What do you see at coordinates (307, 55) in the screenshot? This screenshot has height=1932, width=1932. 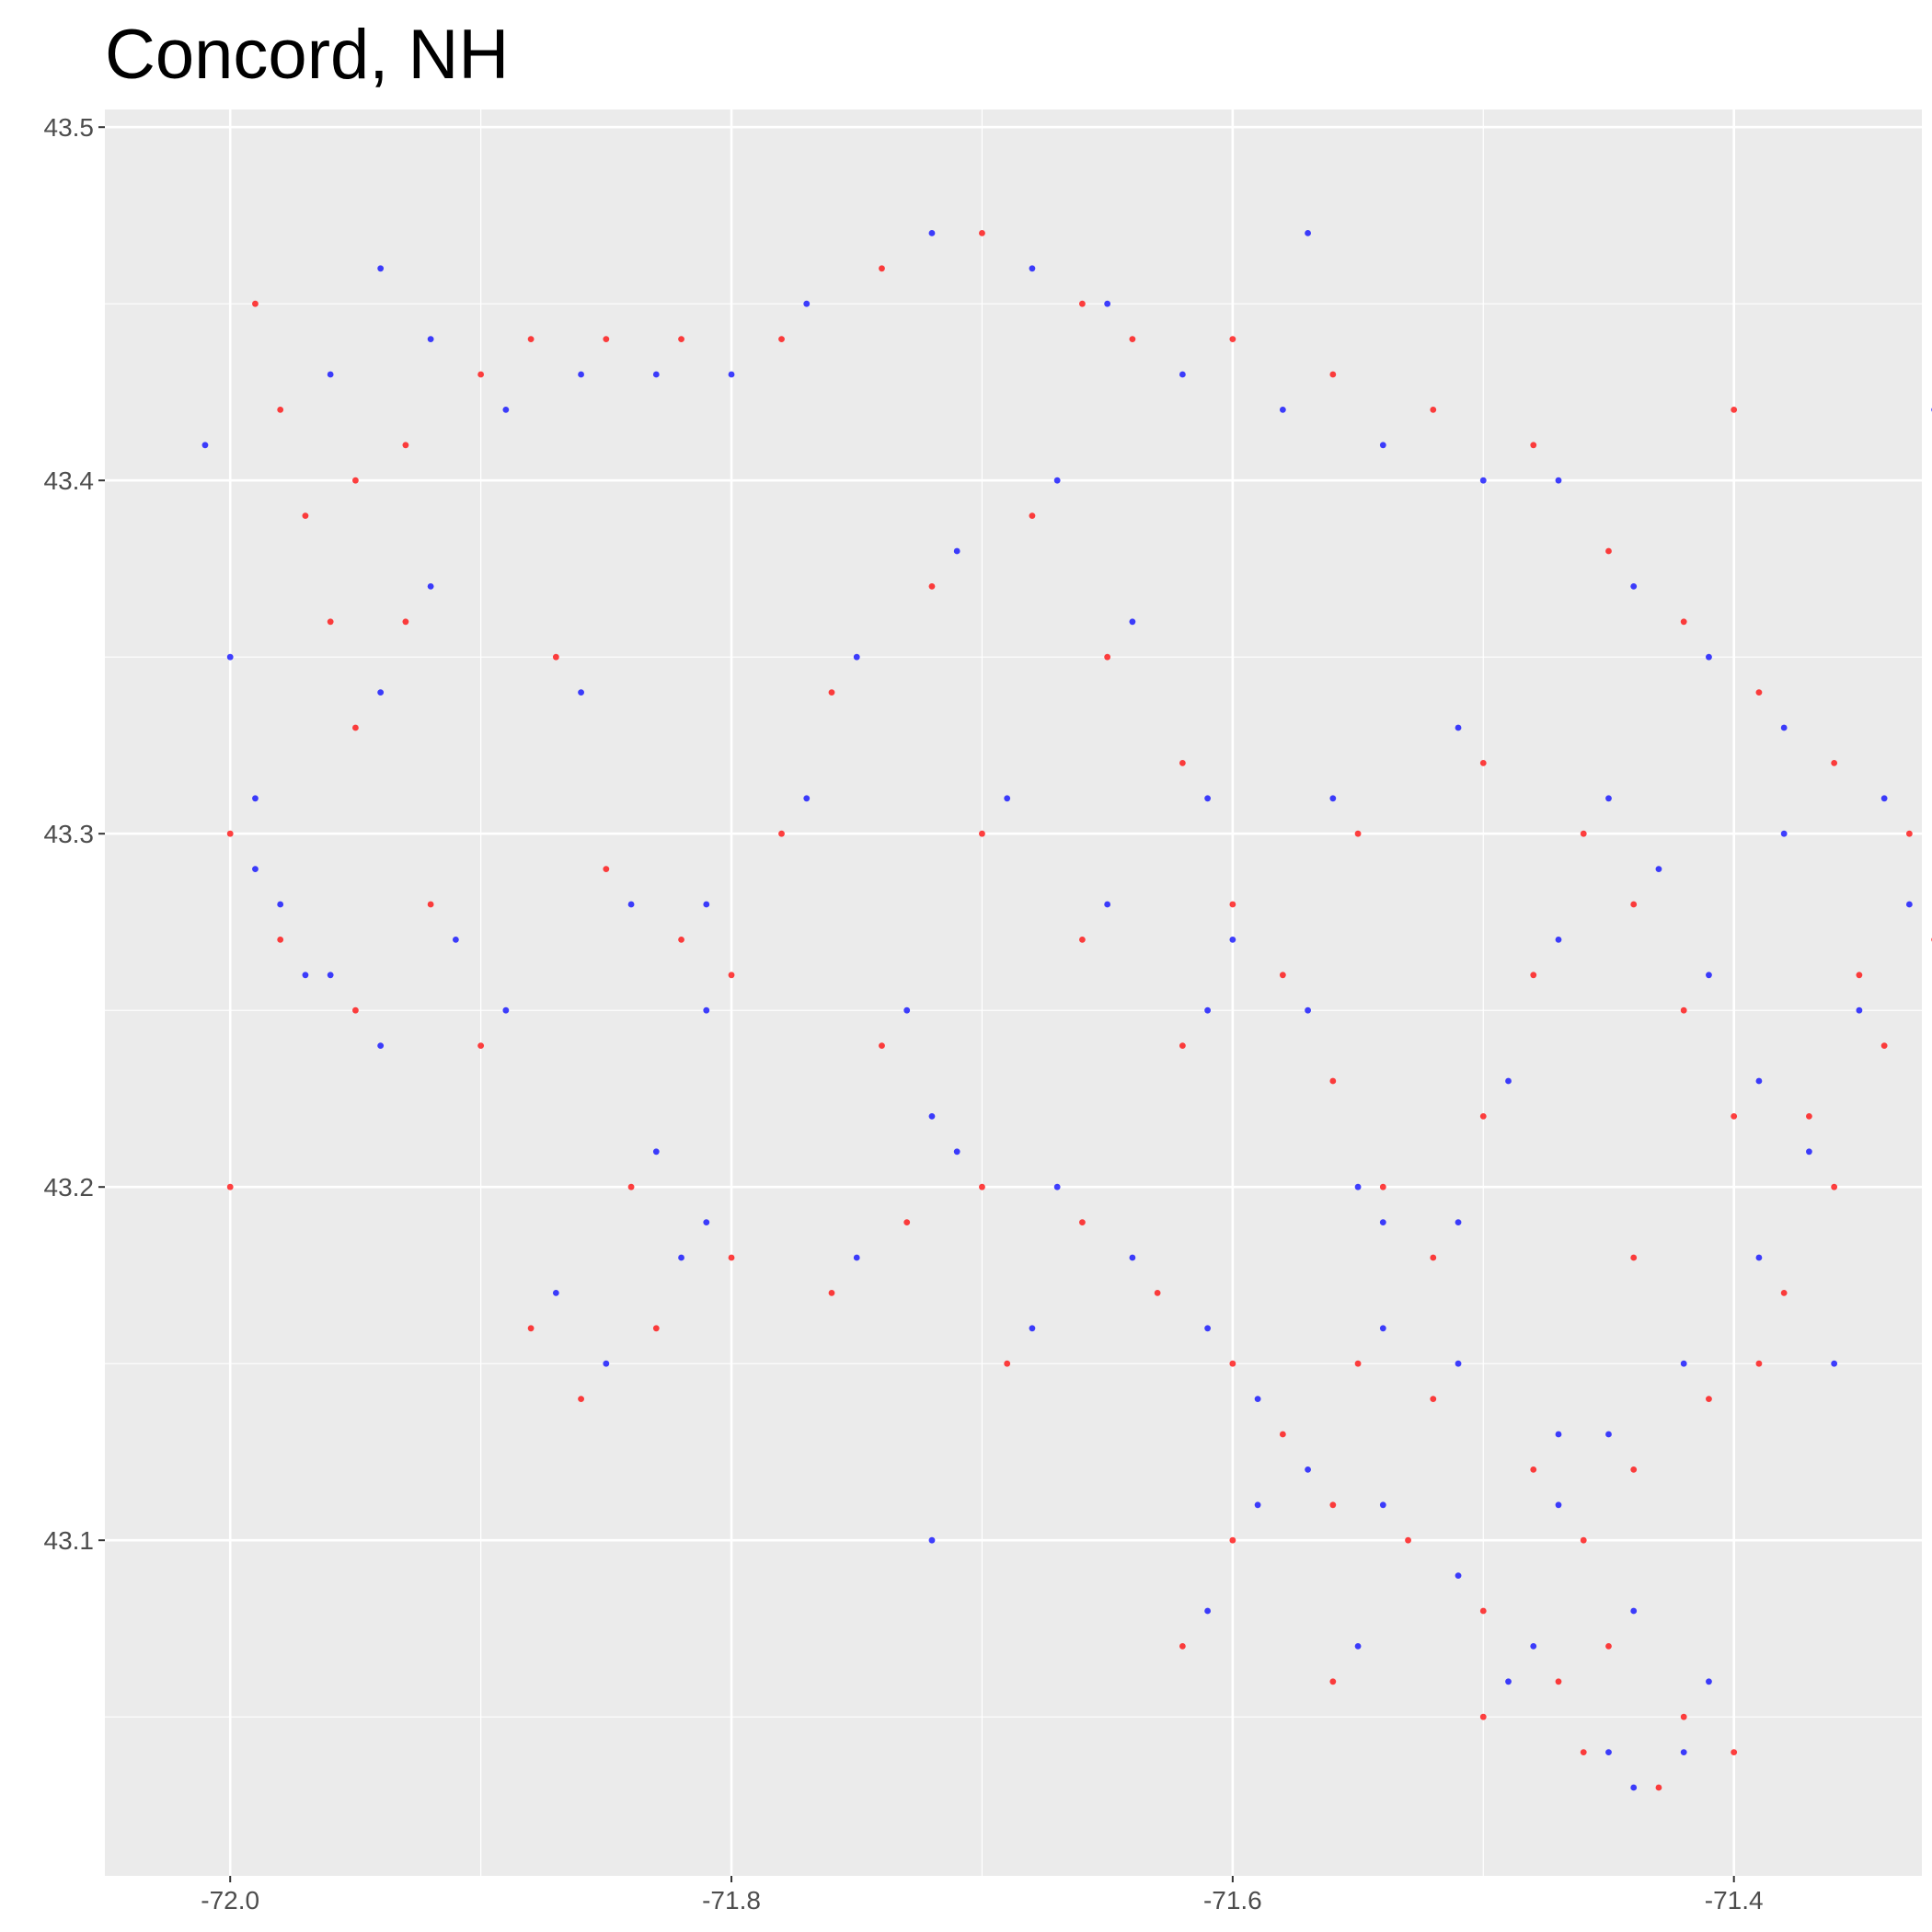 I see `chart-title: Concord, NH` at bounding box center [307, 55].